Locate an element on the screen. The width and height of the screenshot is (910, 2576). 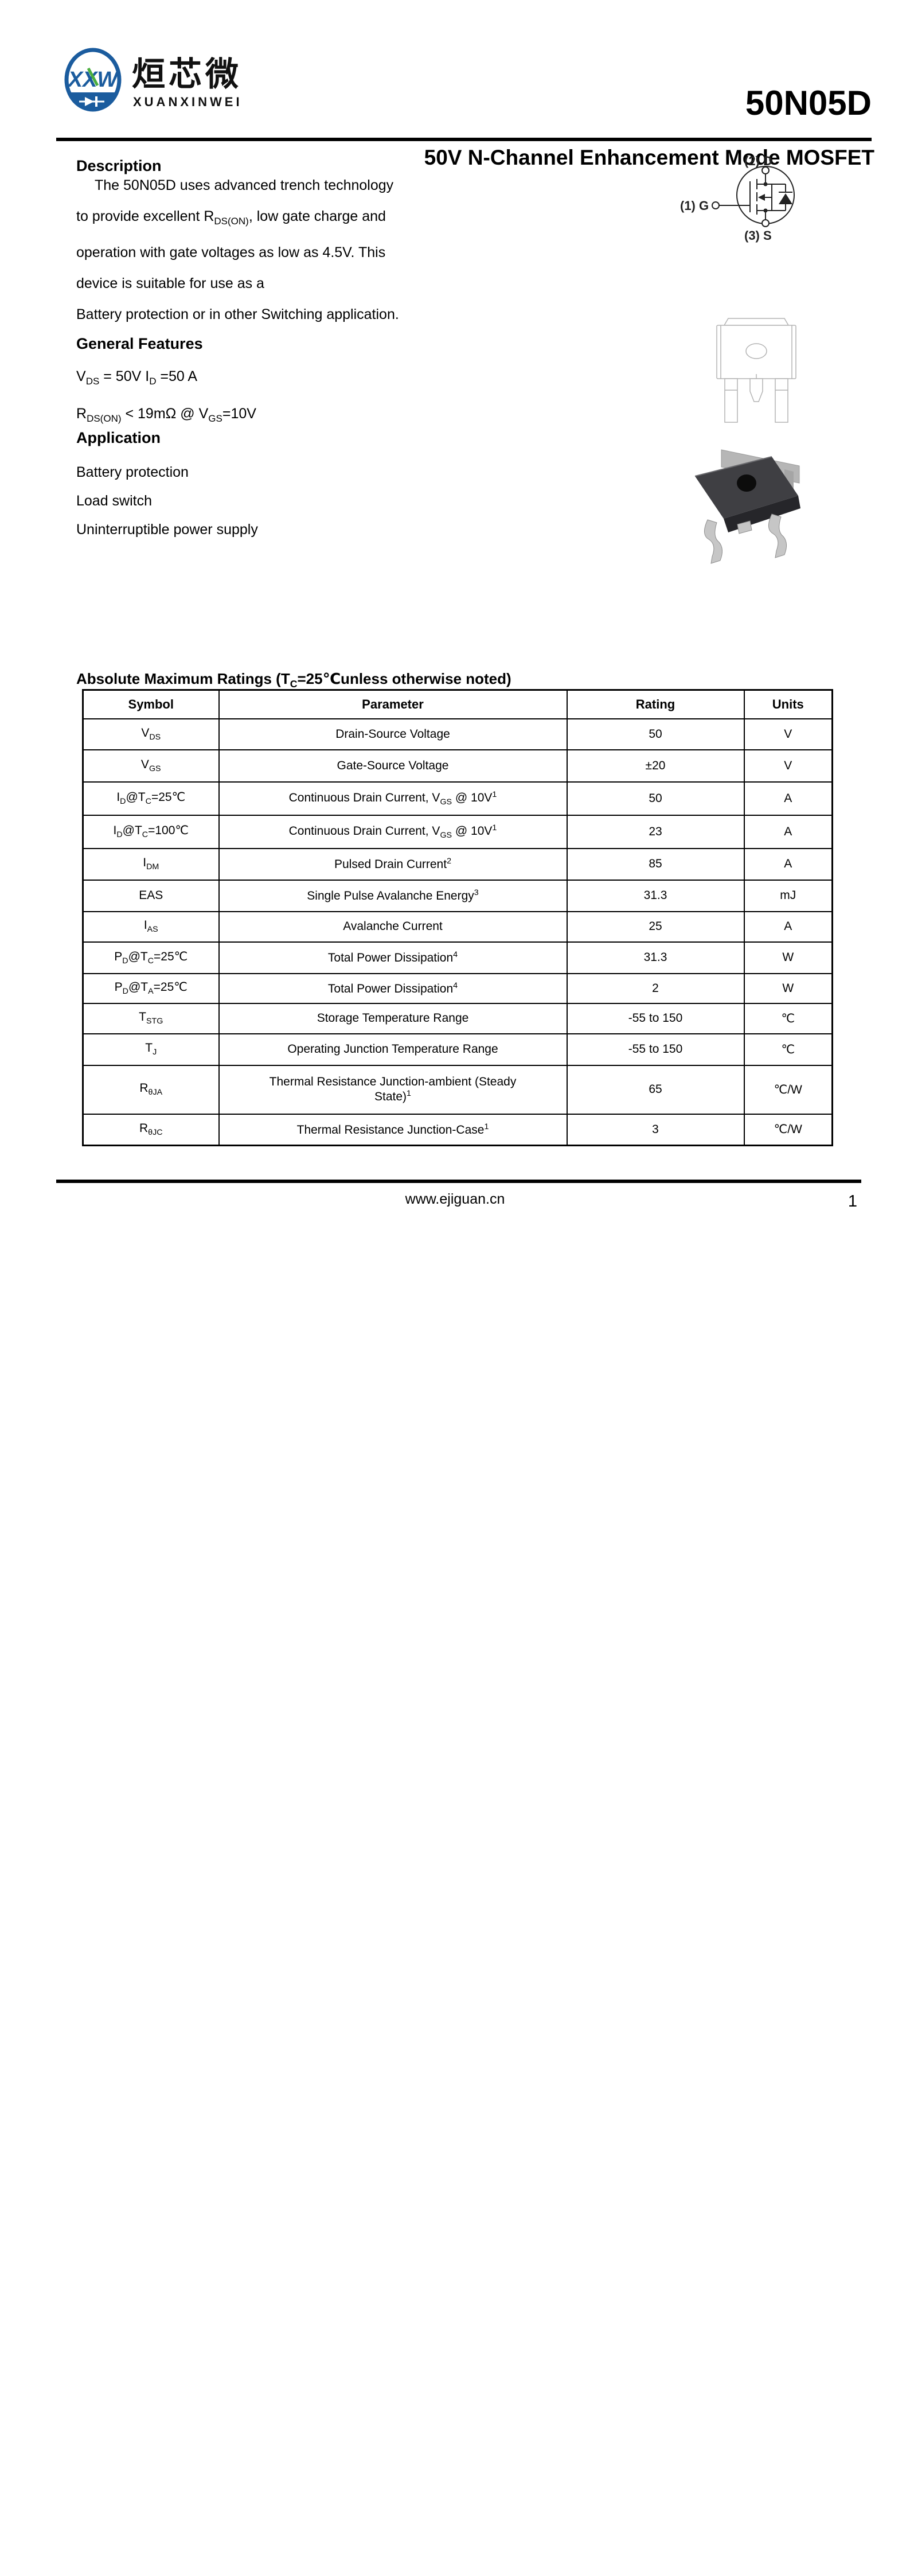
table-cell: ID@TC=25℃ is located at coordinates (151, 798).